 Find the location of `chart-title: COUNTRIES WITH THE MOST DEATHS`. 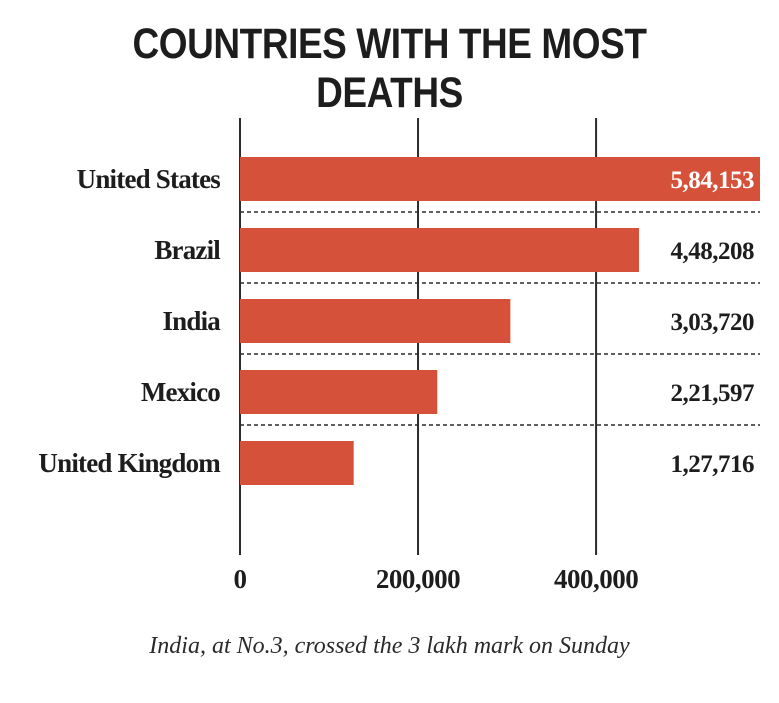

chart-title: COUNTRIES WITH THE MOST DEATHS is located at coordinates (389, 68).